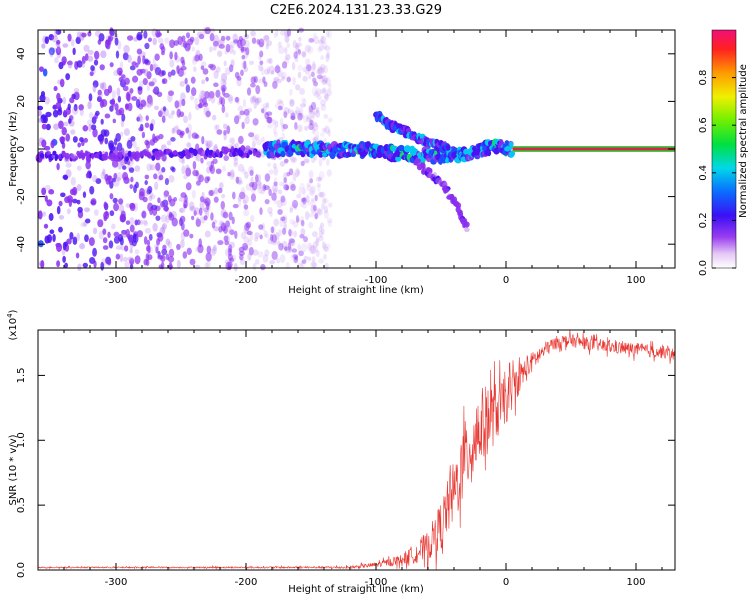 The width and height of the screenshot is (750, 600). I want to click on snr-xtick-label: 100, so click(635, 582).